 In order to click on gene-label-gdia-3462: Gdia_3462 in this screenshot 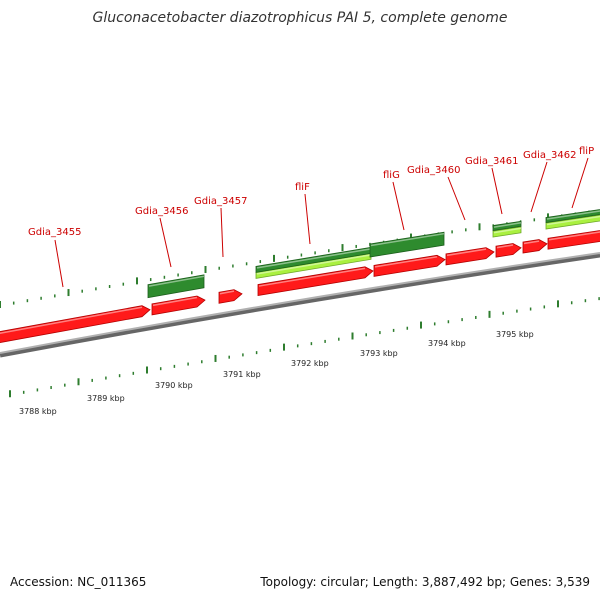, I will do `click(549, 155)`.